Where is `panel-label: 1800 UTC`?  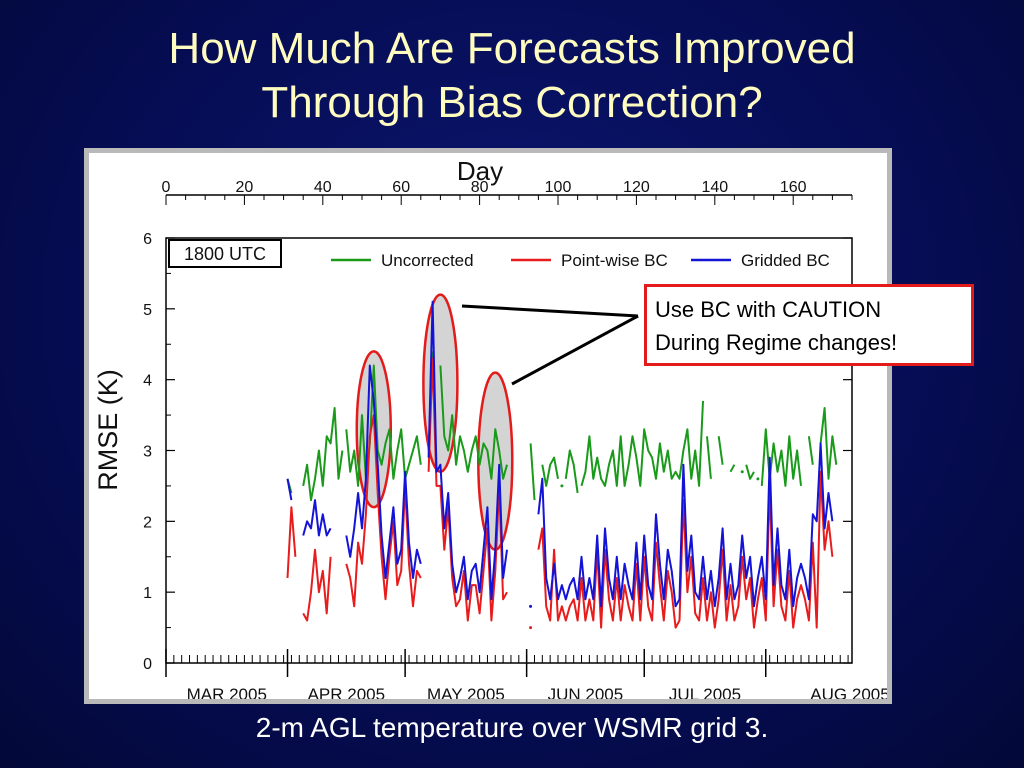
panel-label: 1800 UTC is located at coordinates (225, 254).